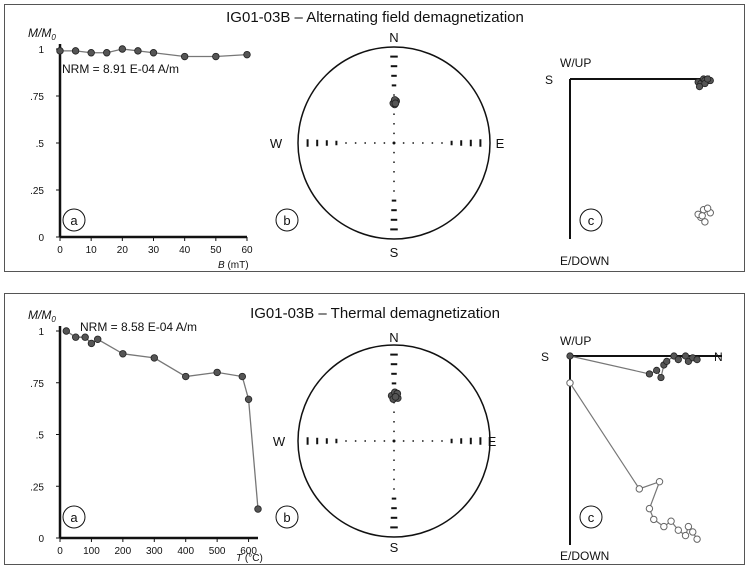 This screenshot has height=570, width=751. What do you see at coordinates (247, 250) in the screenshot?
I see `x-tick-label: 60` at bounding box center [247, 250].